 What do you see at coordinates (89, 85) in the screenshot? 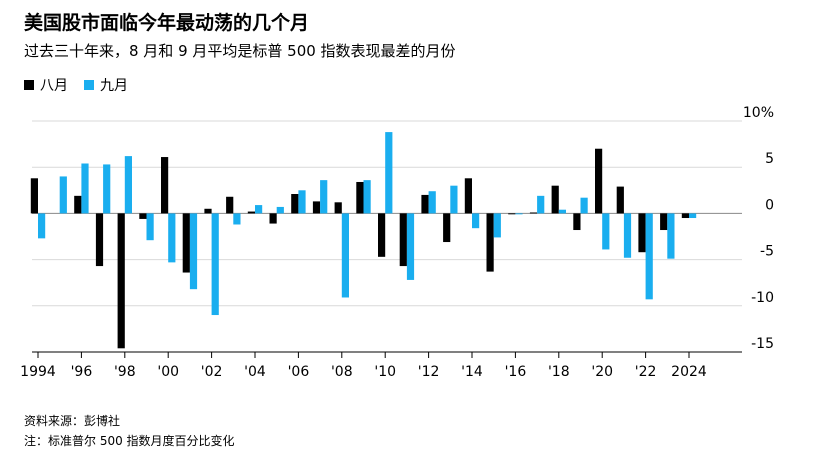
I see `legend-swatch-september` at bounding box center [89, 85].